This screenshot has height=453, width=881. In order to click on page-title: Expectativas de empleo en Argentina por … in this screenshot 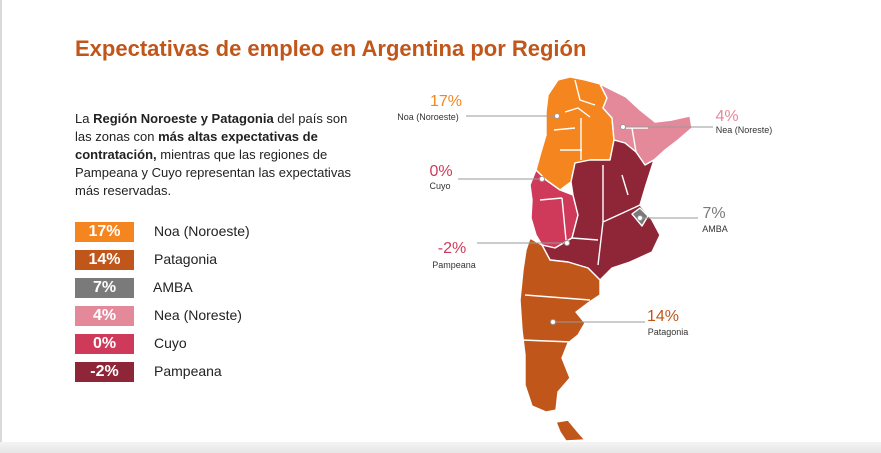, I will do `click(331, 48)`.